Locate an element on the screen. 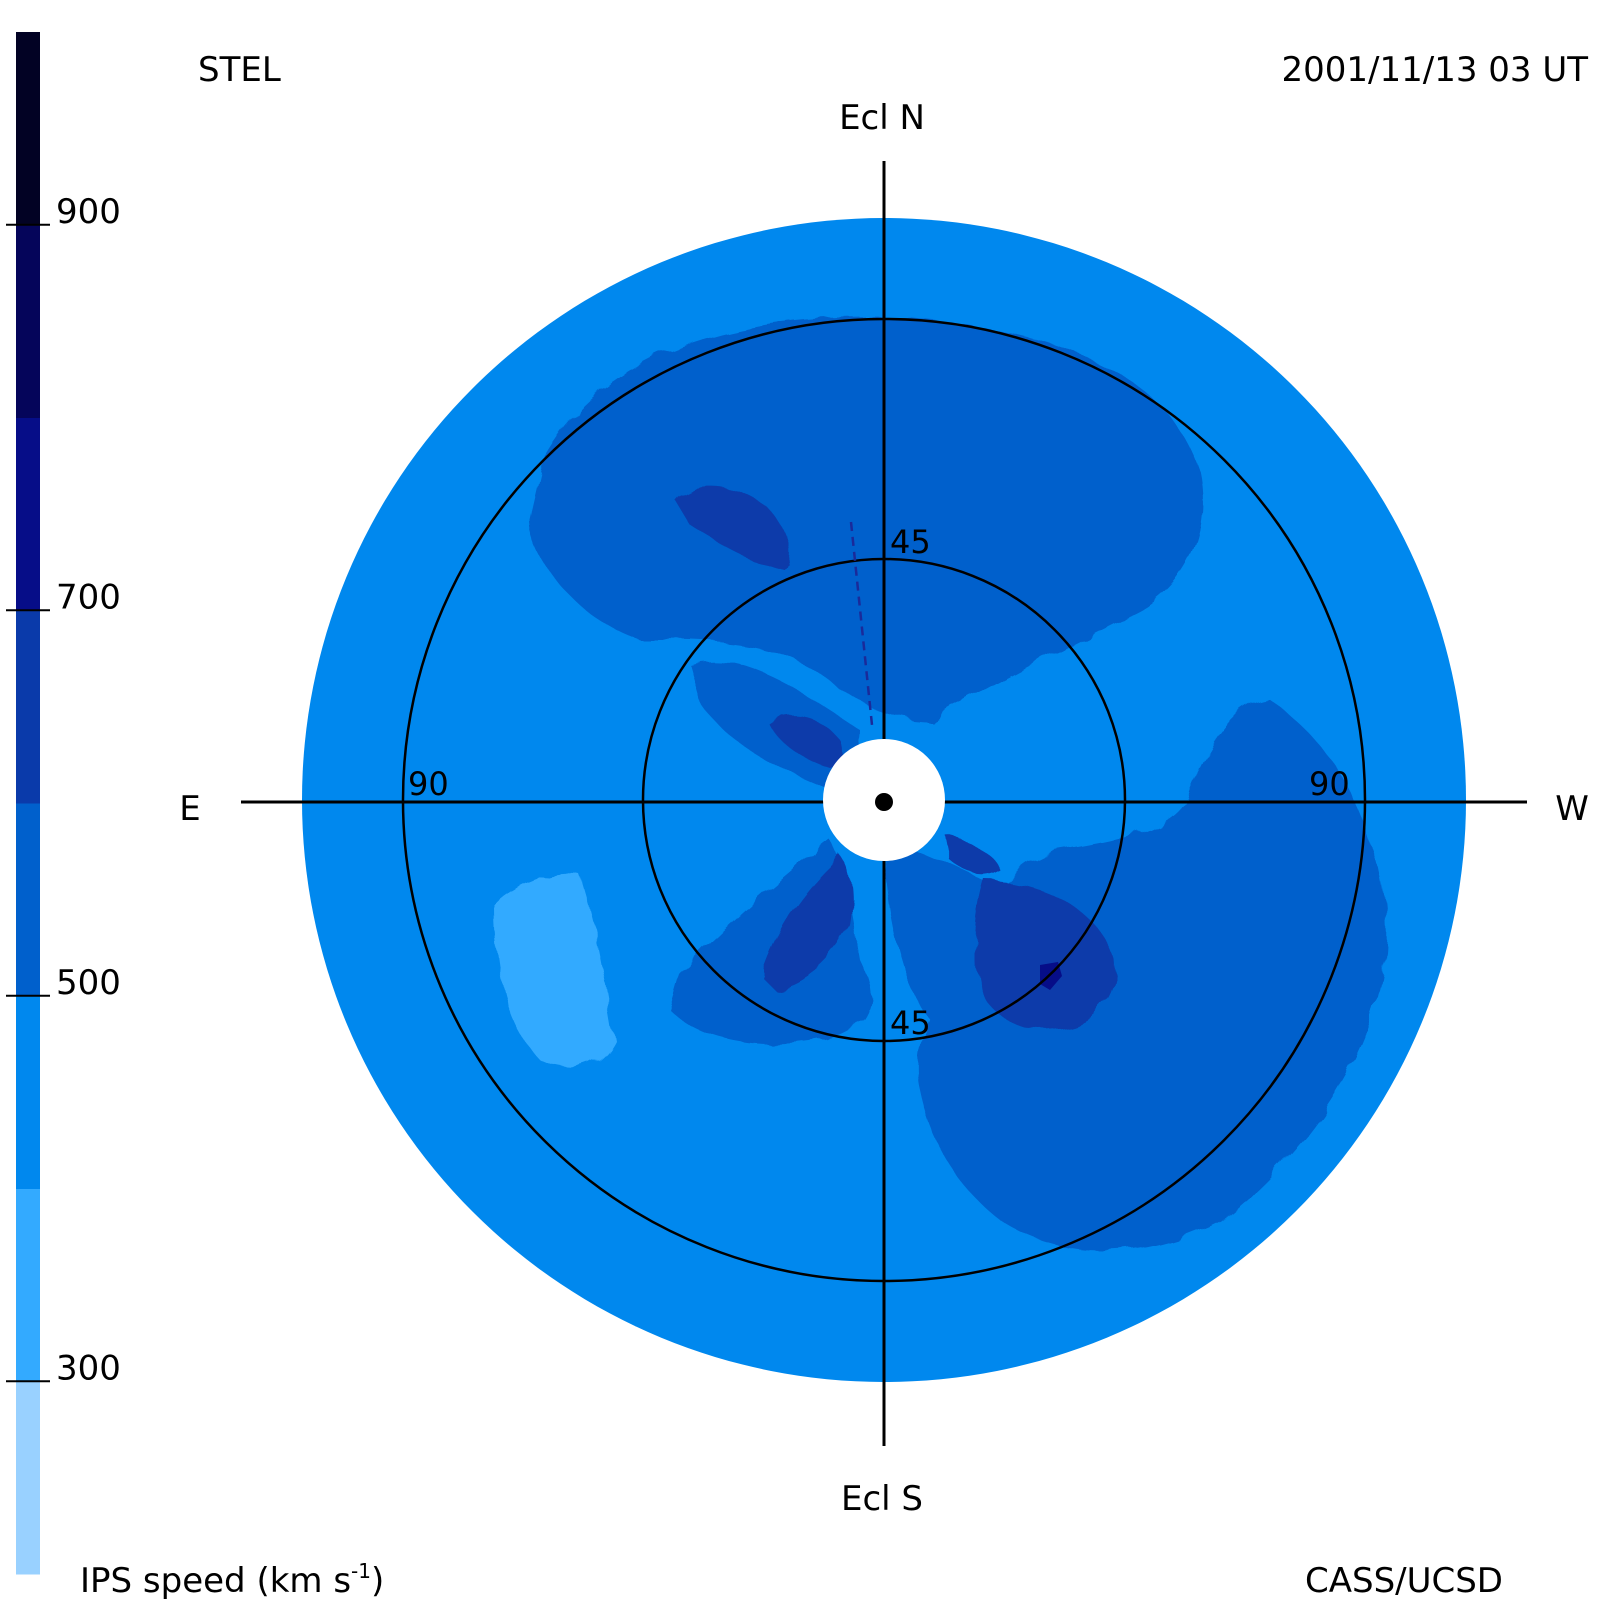 This screenshot has height=1600, width=1600. region-south-west-fast-center is located at coordinates (972, 855).